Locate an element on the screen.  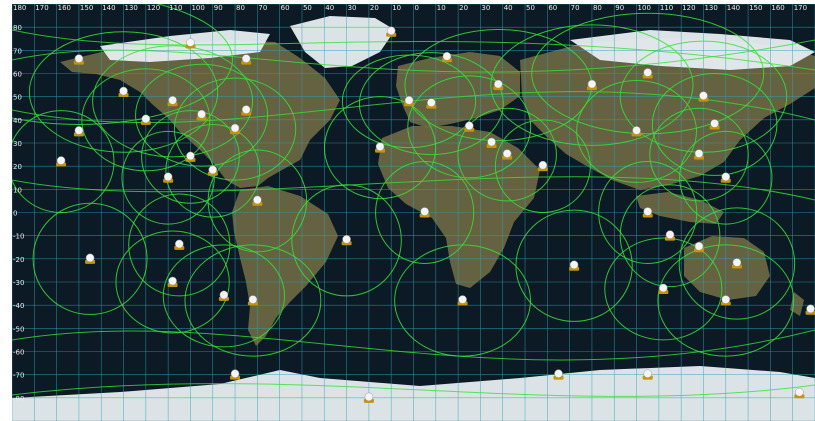
longitude-label: 20 is located at coordinates (463, 8).